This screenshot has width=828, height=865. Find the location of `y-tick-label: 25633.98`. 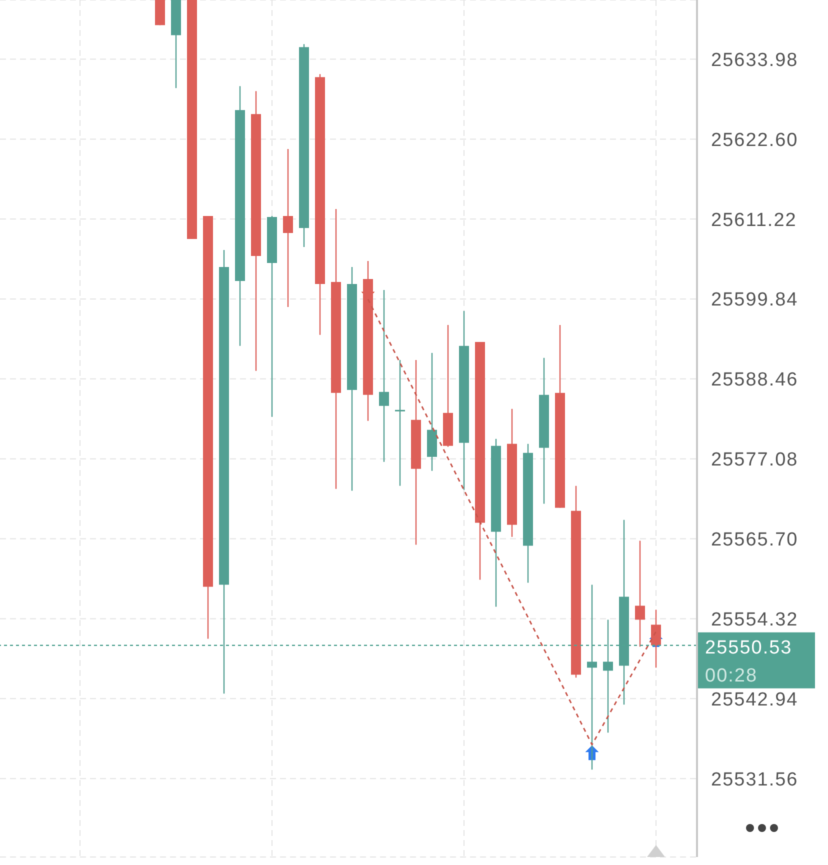

y-tick-label: 25633.98 is located at coordinates (754, 60).